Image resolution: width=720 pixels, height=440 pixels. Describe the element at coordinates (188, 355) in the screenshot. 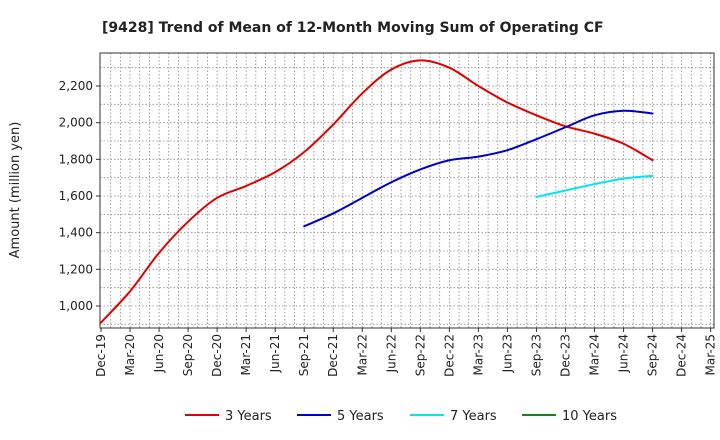

I see `x-tick-label: Sep-20` at that location.